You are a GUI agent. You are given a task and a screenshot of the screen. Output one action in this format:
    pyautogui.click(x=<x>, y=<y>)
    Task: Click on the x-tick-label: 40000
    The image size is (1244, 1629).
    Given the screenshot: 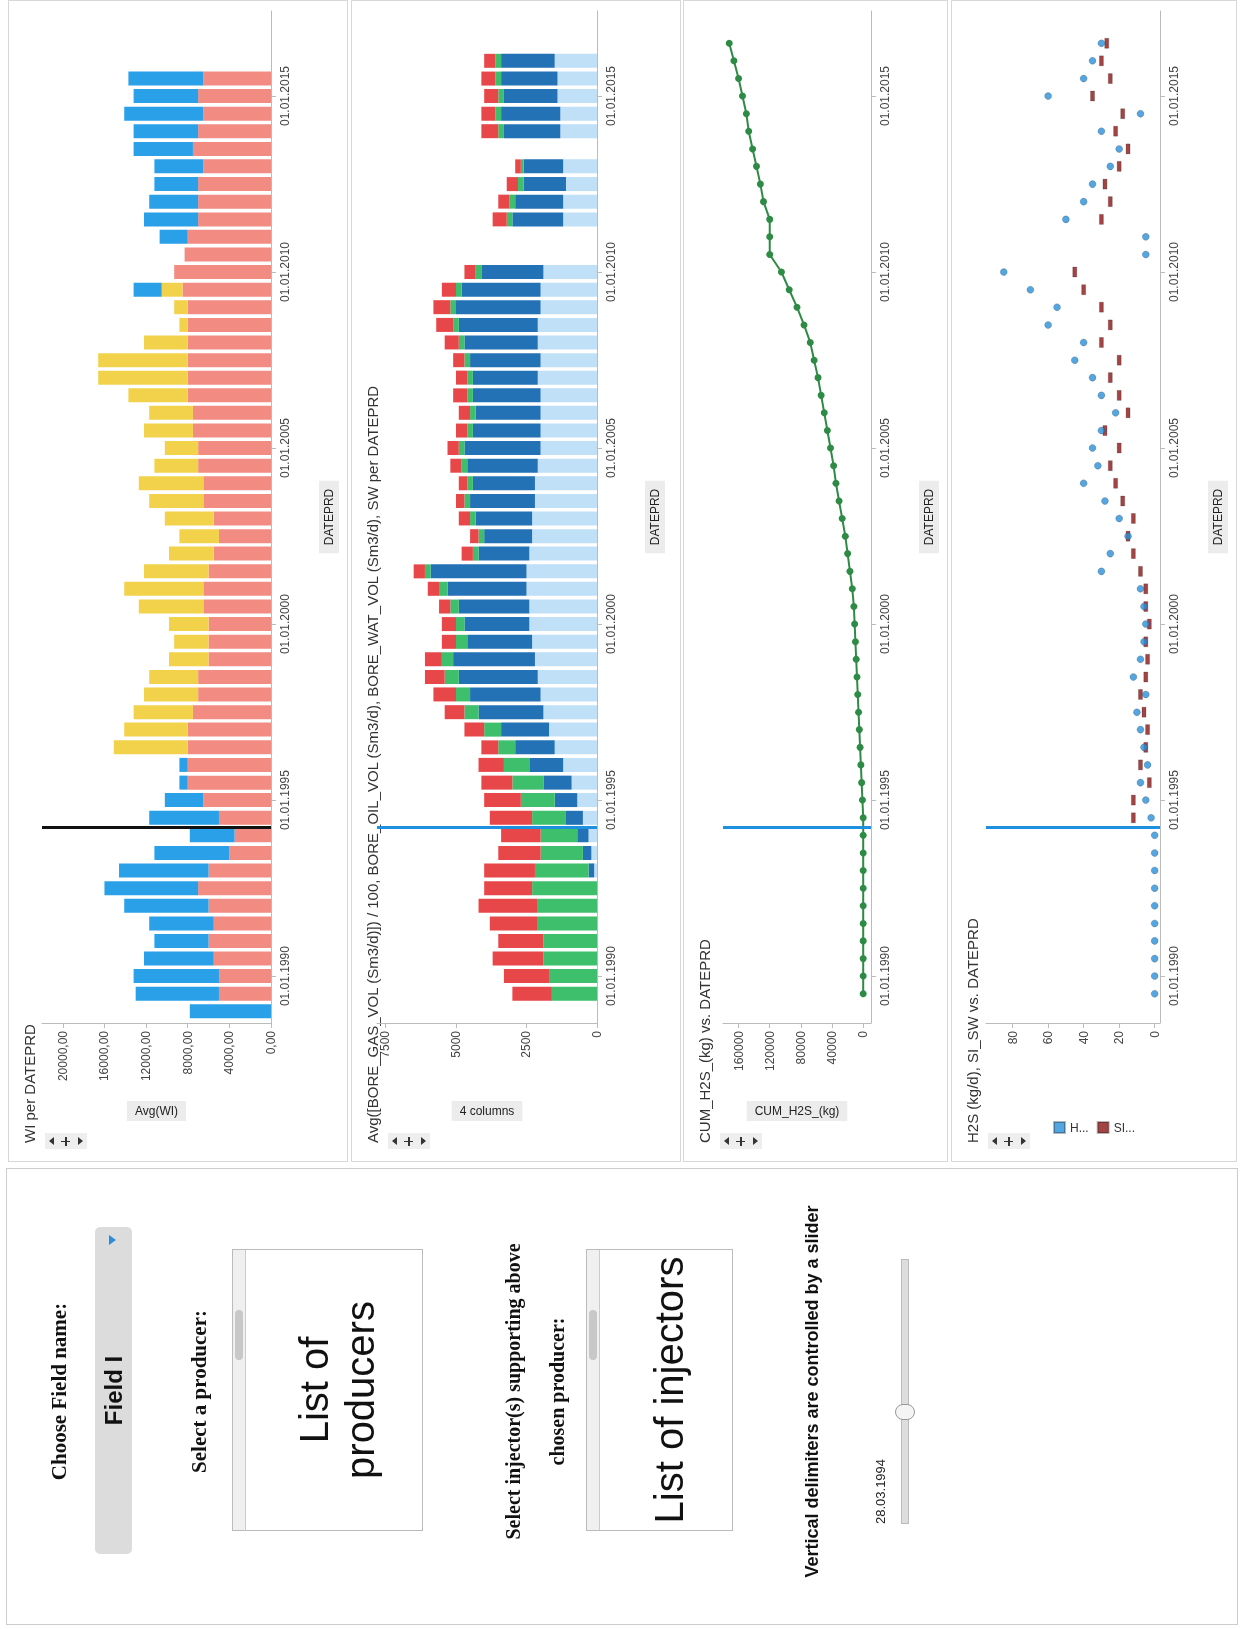 What is the action you would take?
    pyautogui.click(x=832, y=1047)
    